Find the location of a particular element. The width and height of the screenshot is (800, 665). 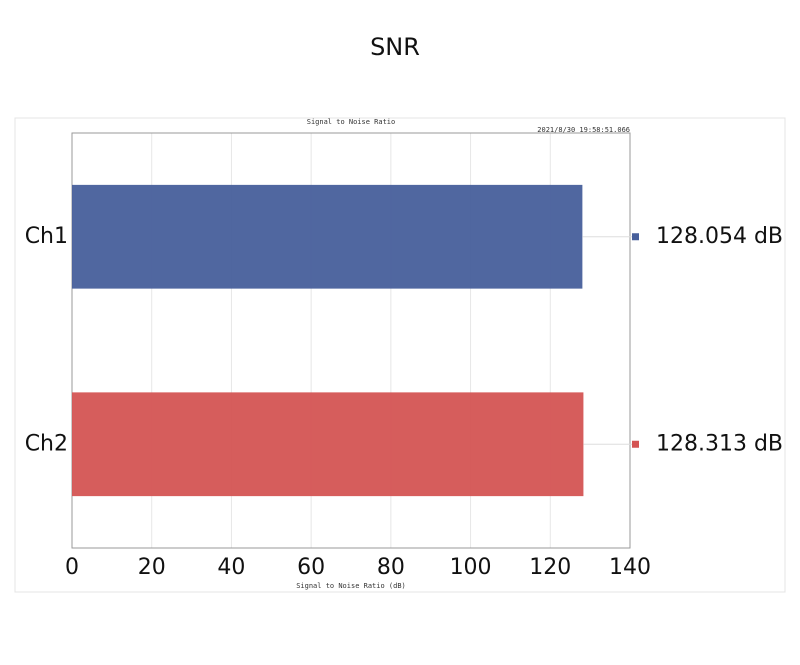

x-tick-label: 0 is located at coordinates (72, 567).